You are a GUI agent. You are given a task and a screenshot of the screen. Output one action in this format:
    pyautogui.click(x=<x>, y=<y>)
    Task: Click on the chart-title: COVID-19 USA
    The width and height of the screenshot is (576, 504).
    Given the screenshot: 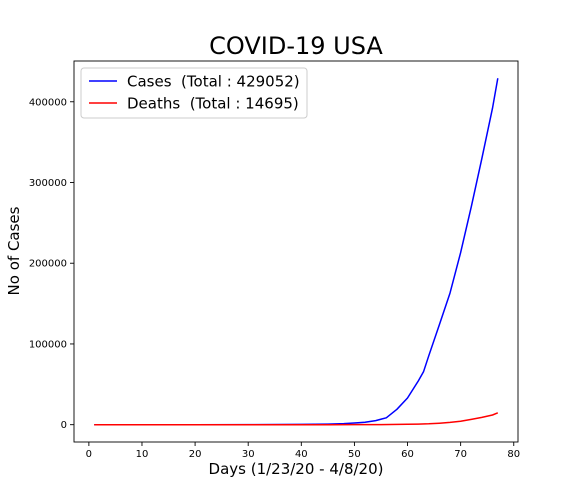 What is the action you would take?
    pyautogui.click(x=296, y=46)
    